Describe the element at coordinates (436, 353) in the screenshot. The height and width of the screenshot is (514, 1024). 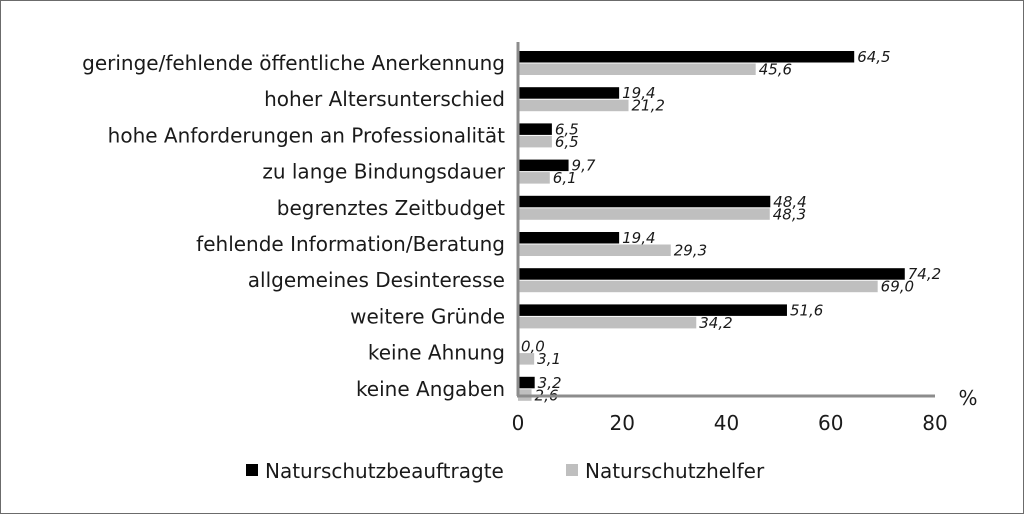
I see `category-label: keine Ahnung` at that location.